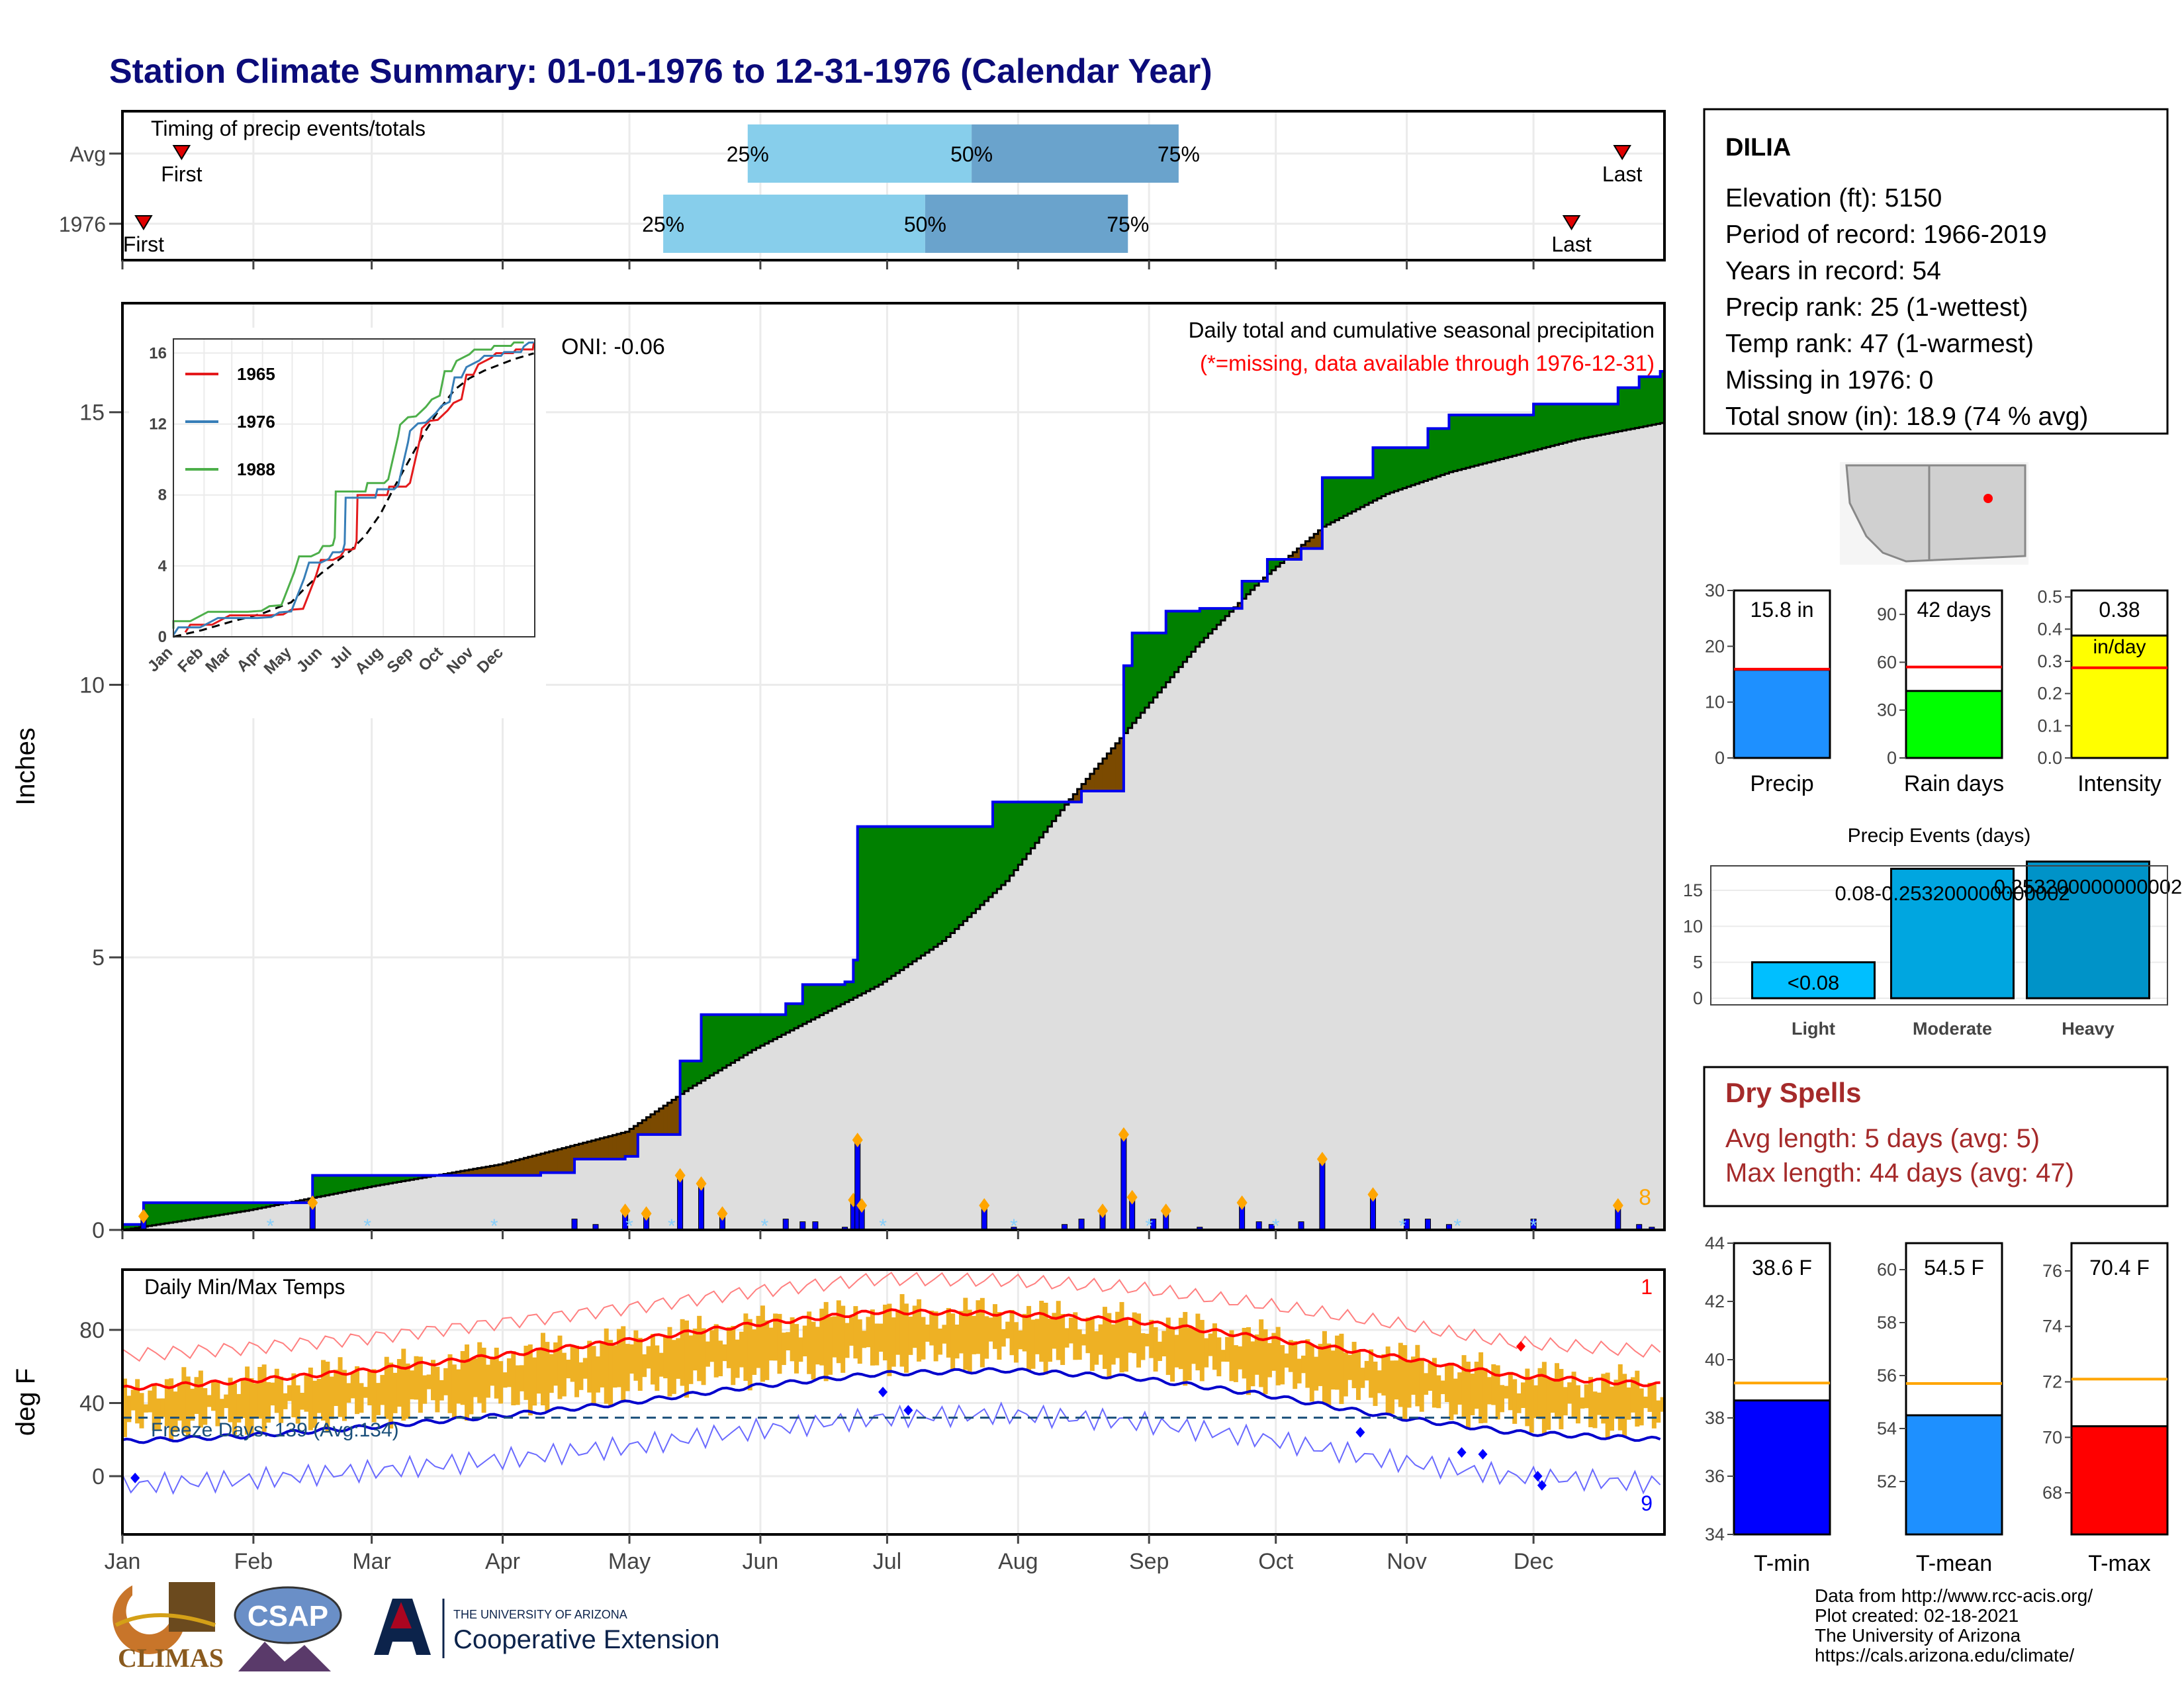 The image size is (2184, 1688). Describe the element at coordinates (1814, 982) in the screenshot. I see `events-bar-label: <0.08` at that location.